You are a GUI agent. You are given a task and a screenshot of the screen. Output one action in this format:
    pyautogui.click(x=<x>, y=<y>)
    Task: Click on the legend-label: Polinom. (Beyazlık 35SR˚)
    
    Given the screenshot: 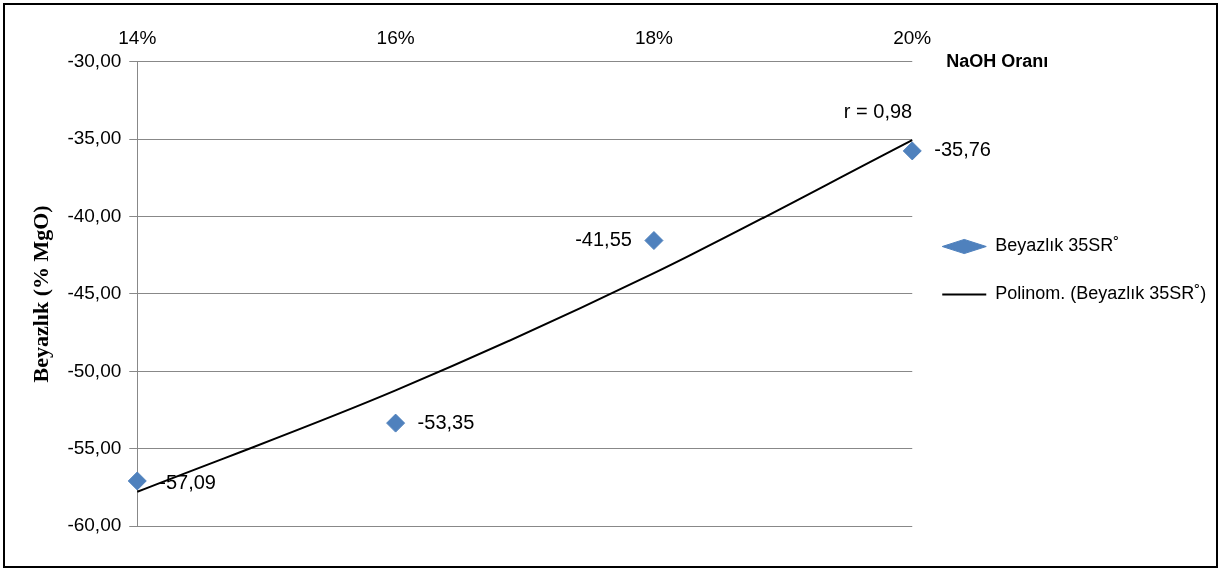 What is the action you would take?
    pyautogui.click(x=1101, y=293)
    